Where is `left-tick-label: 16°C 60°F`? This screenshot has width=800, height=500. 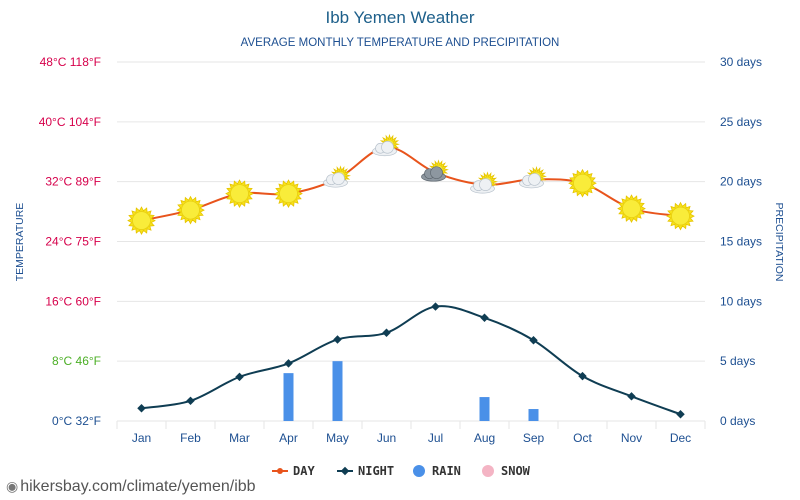
left-tick-label: 16°C 60°F is located at coordinates (73, 301).